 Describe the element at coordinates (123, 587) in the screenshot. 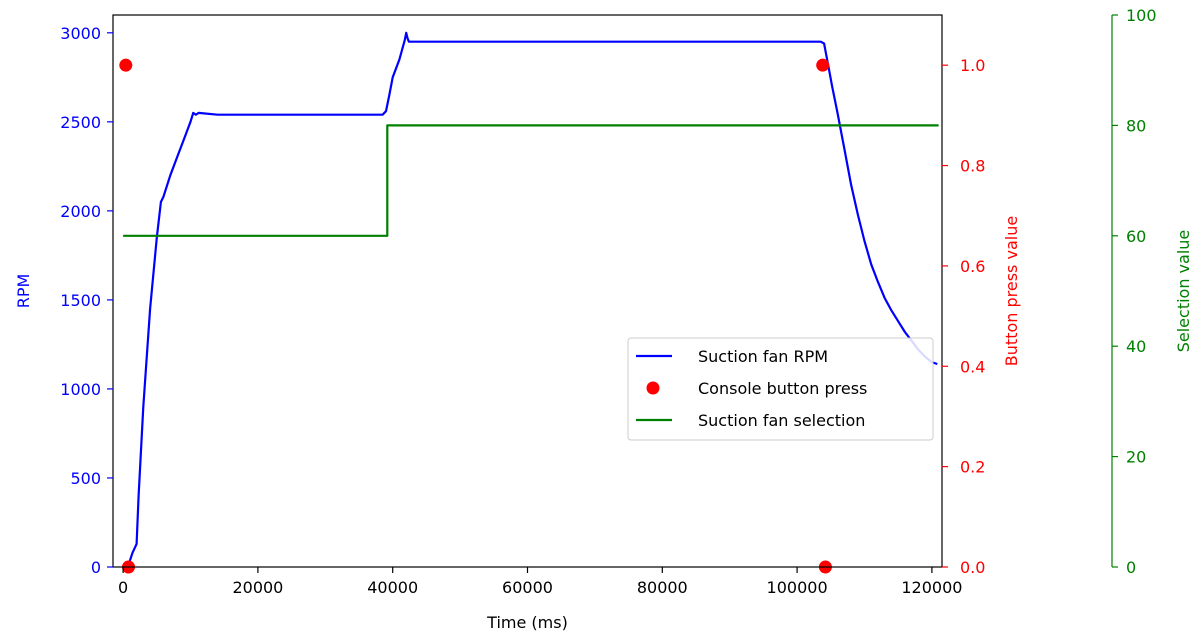

I see `x-tick-label: 0` at that location.